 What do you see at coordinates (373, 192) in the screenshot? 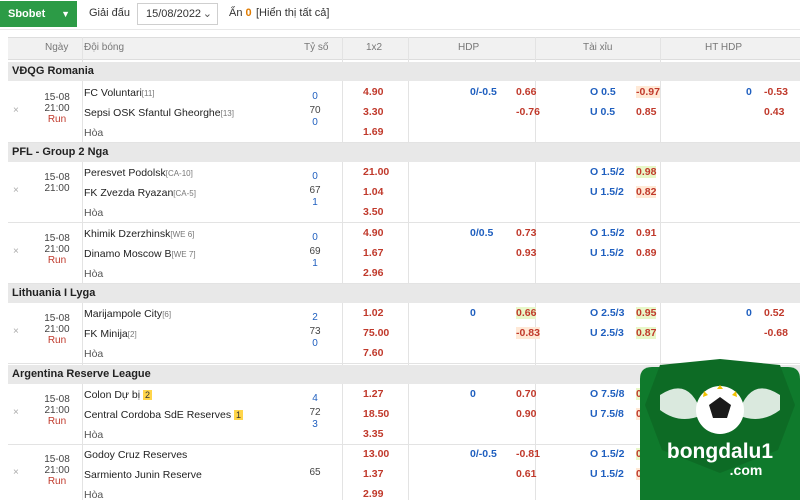
I see `odds-away: 1.04` at bounding box center [373, 192].